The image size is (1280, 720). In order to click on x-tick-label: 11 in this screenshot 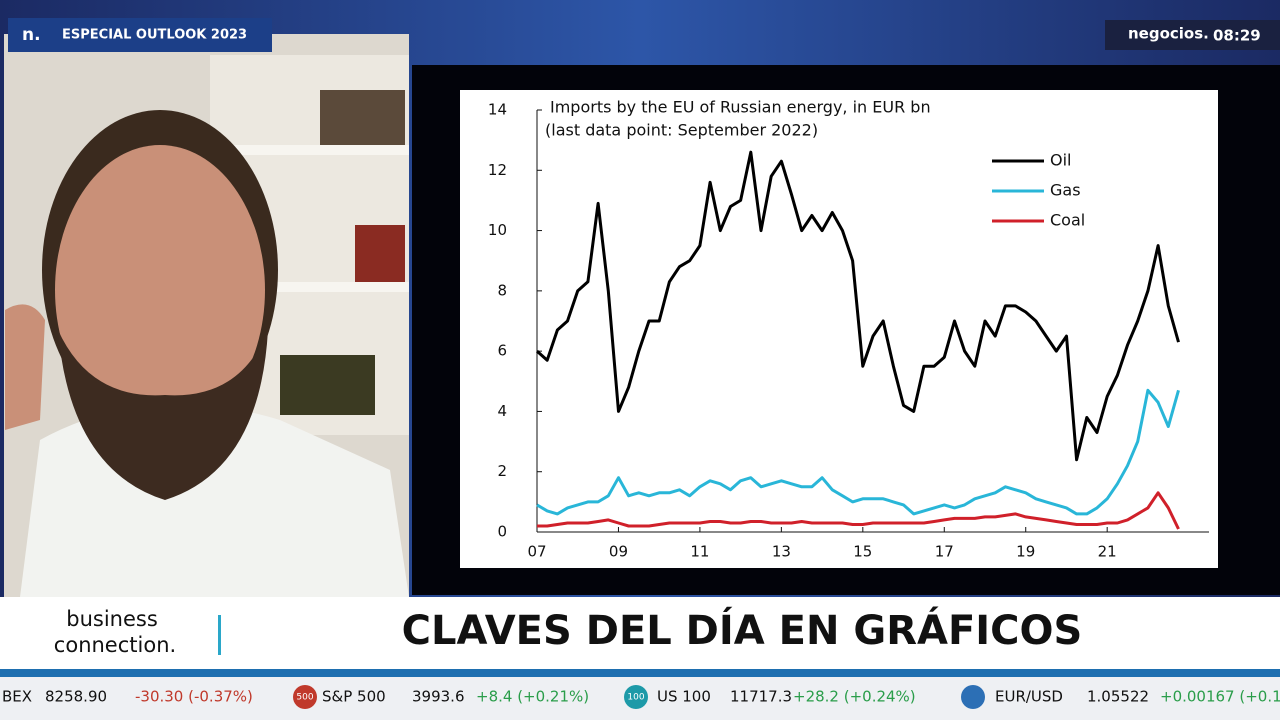, I will do `click(699, 552)`.